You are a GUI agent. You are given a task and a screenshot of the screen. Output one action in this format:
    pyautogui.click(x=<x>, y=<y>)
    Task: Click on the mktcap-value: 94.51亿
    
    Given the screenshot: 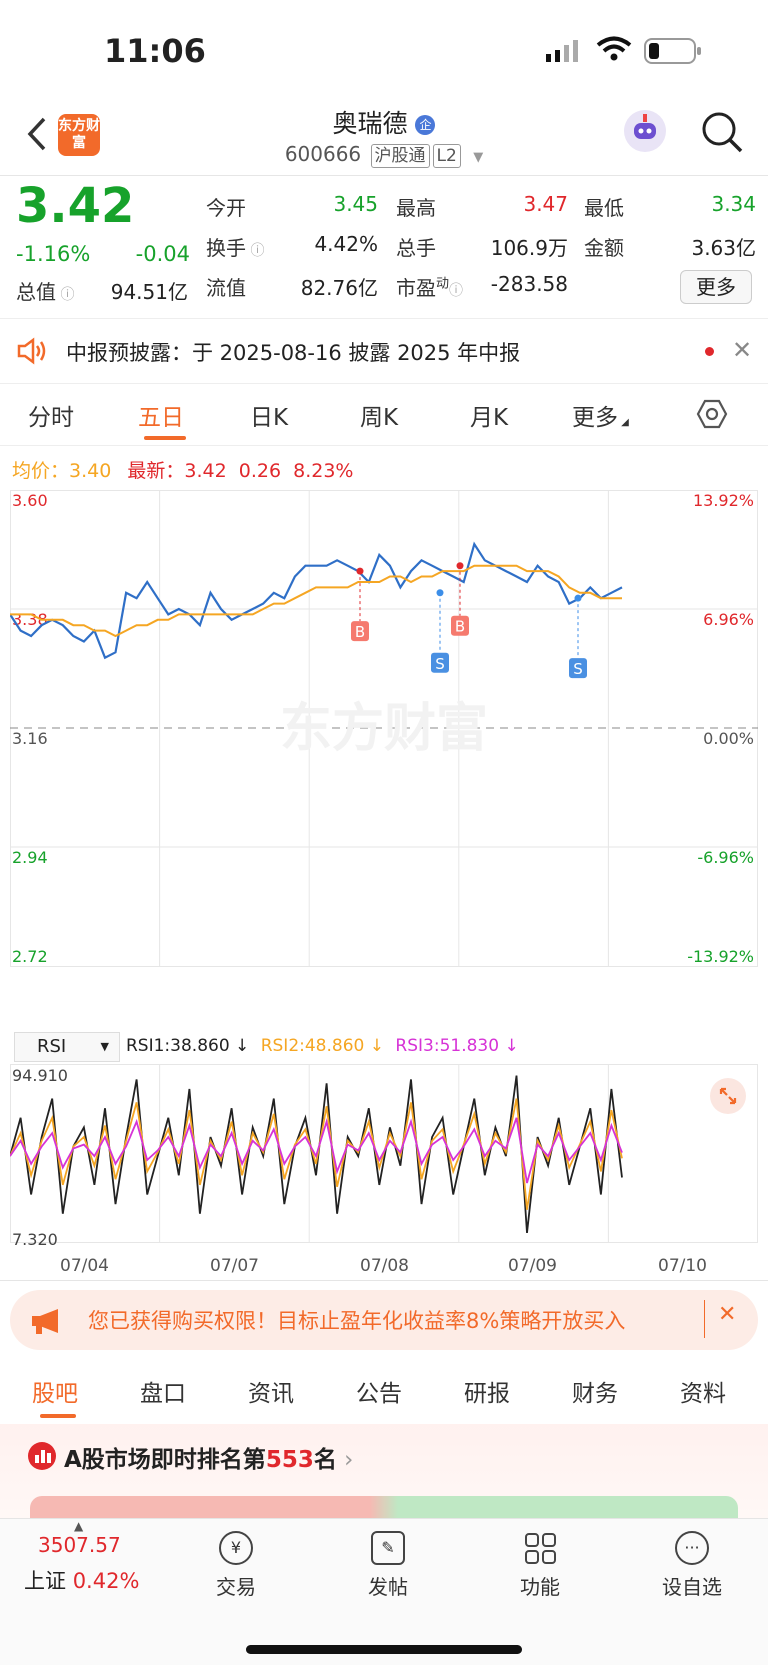 What is the action you would take?
    pyautogui.click(x=149, y=292)
    